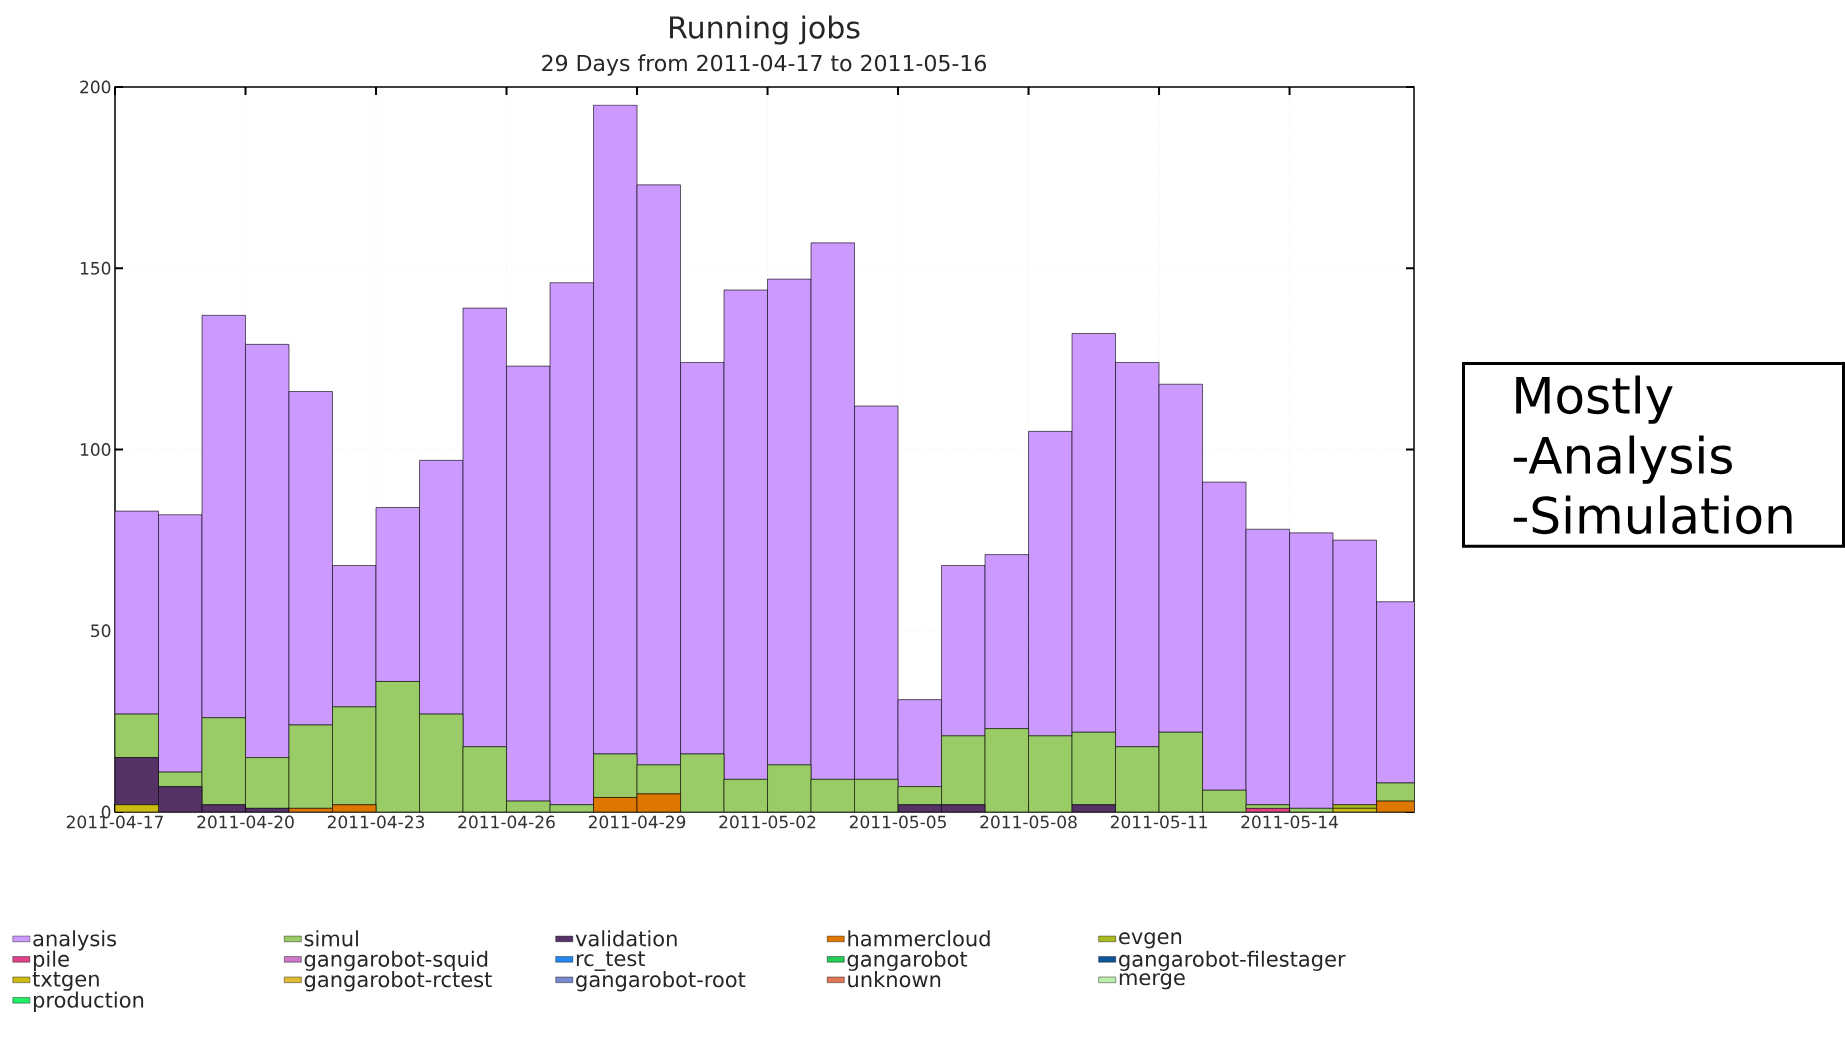 The height and width of the screenshot is (1040, 1845). Describe the element at coordinates (1622, 459) in the screenshot. I see `text: -Analysis` at that location.